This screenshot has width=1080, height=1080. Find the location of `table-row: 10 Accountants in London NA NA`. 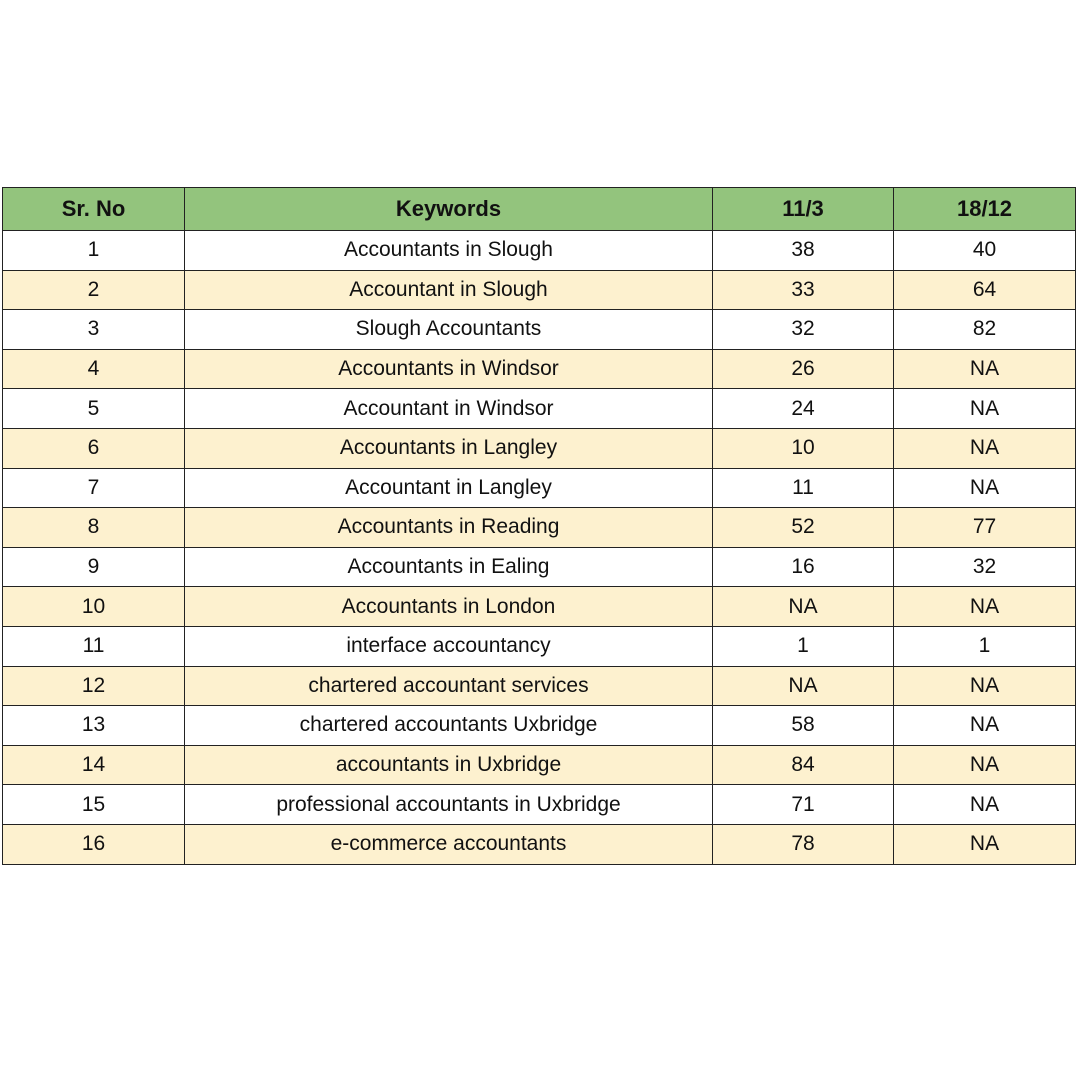

table-row: 10 Accountants in London NA NA is located at coordinates (539, 606).